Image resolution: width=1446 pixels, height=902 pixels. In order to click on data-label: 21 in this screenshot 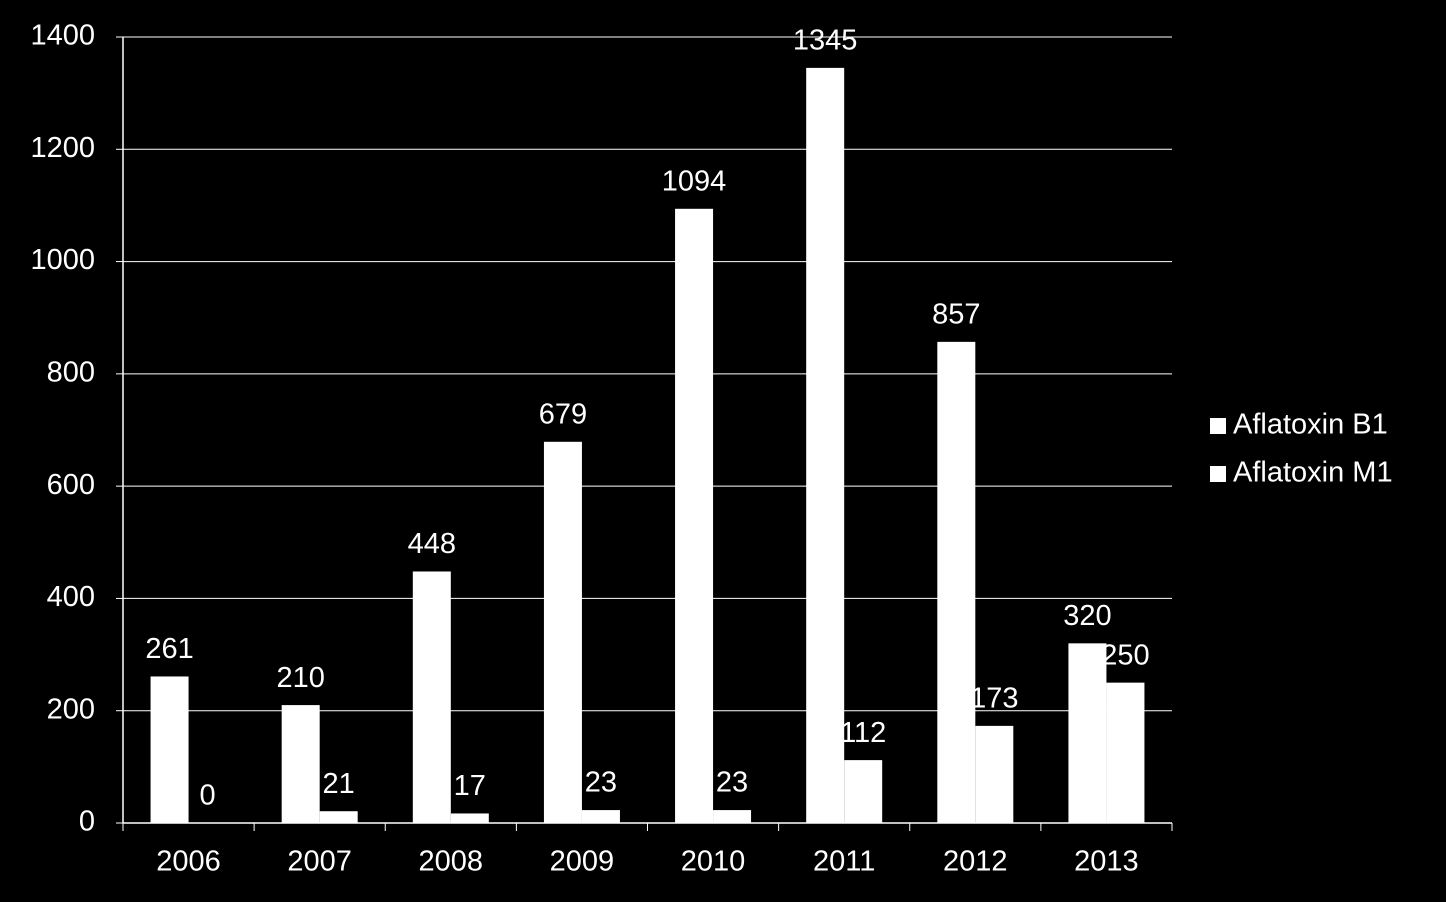, I will do `click(339, 784)`.